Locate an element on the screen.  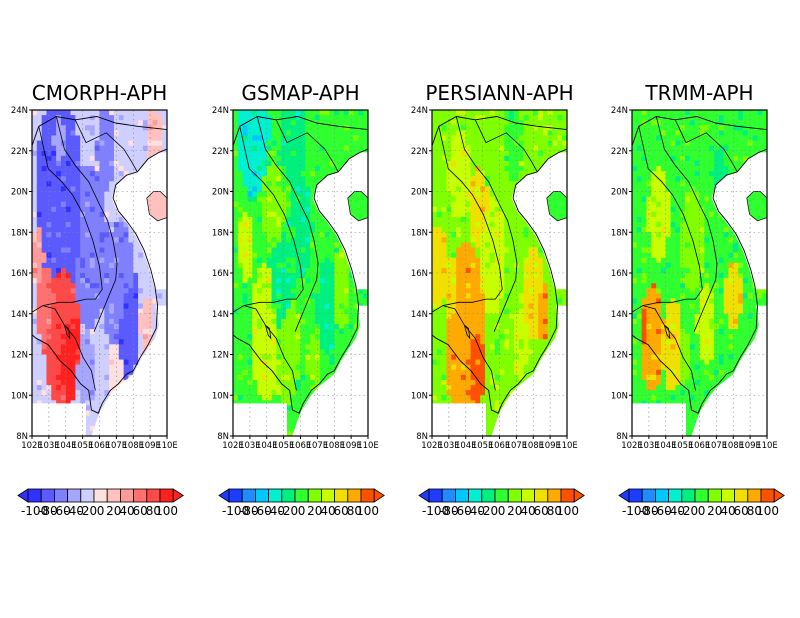
colorbar-label: -40 is located at coordinates (74, 511).